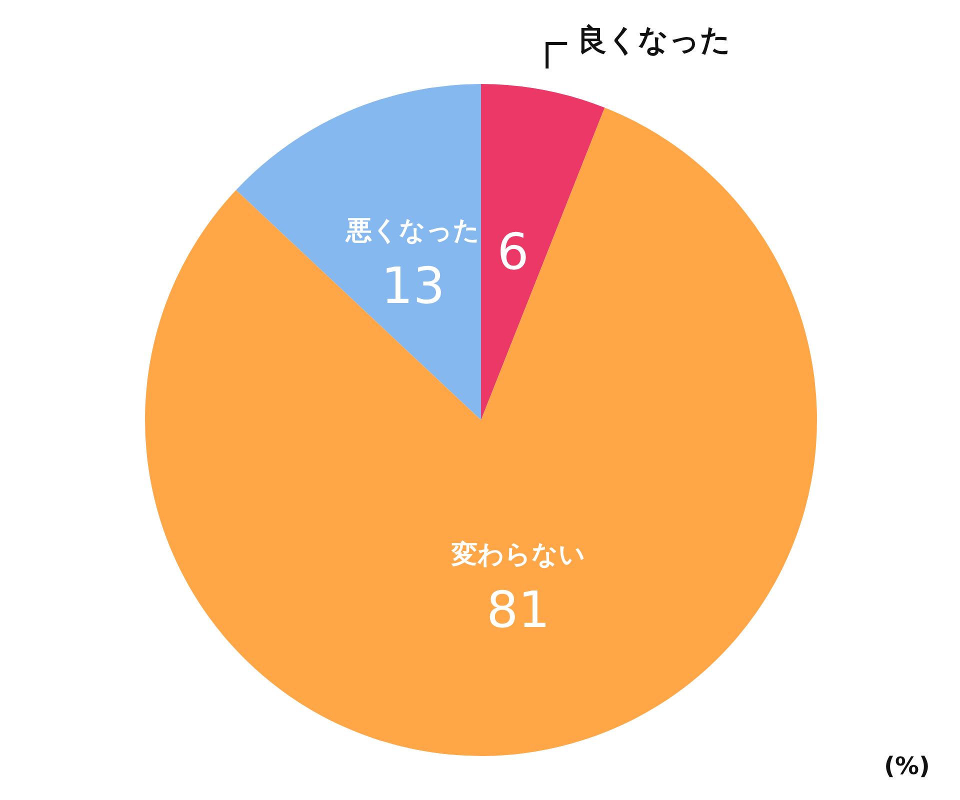 The image size is (960, 800). What do you see at coordinates (513, 252) in the screenshot?
I see `data-label: 6` at bounding box center [513, 252].